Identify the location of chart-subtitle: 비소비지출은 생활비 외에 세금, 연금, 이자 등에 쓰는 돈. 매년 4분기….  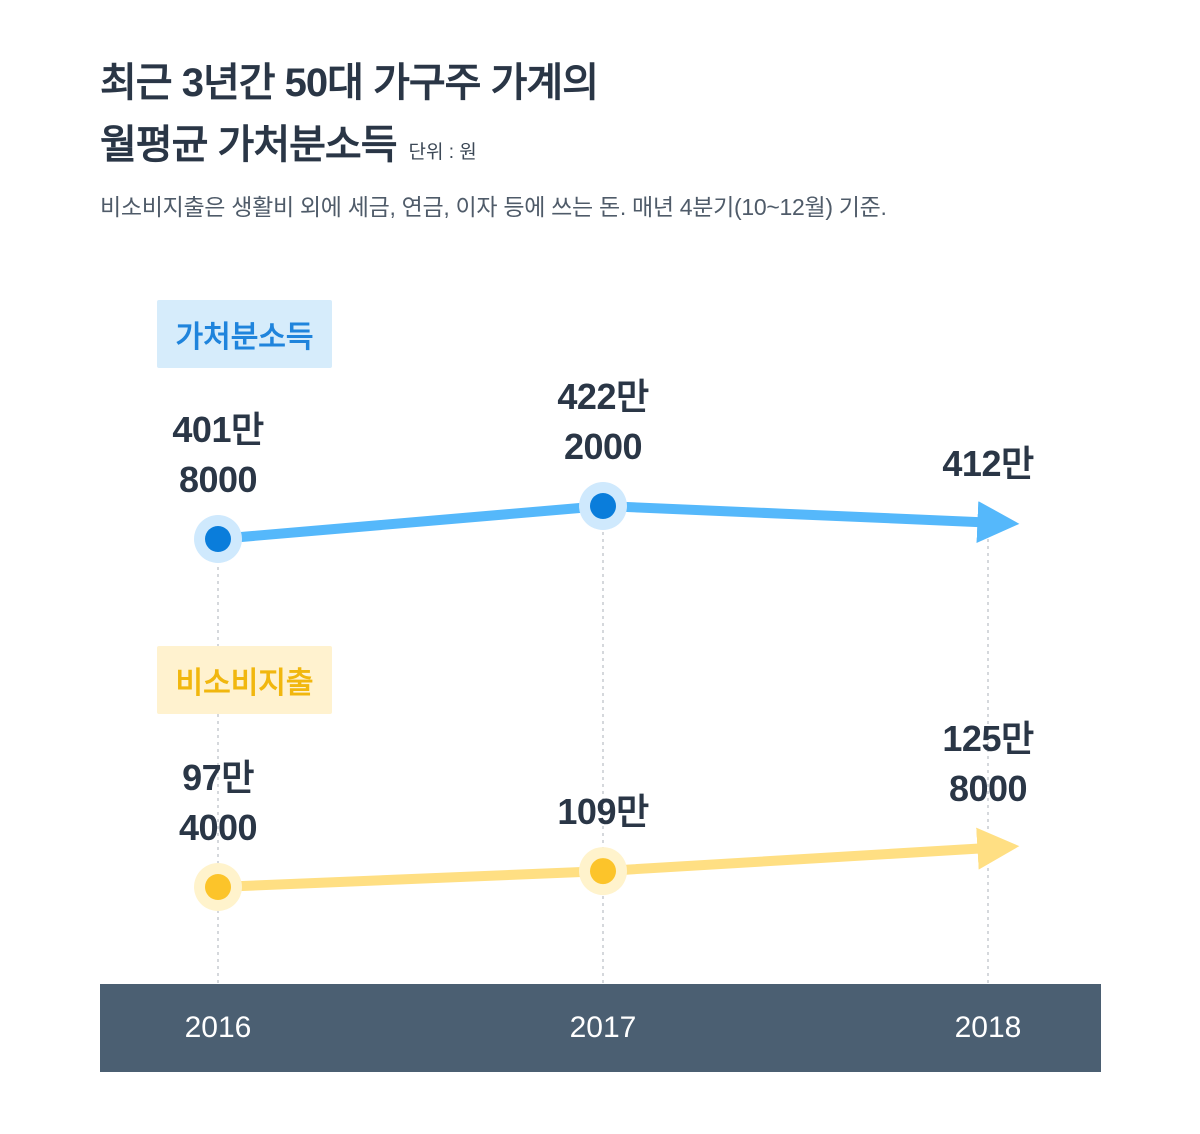
(493, 207).